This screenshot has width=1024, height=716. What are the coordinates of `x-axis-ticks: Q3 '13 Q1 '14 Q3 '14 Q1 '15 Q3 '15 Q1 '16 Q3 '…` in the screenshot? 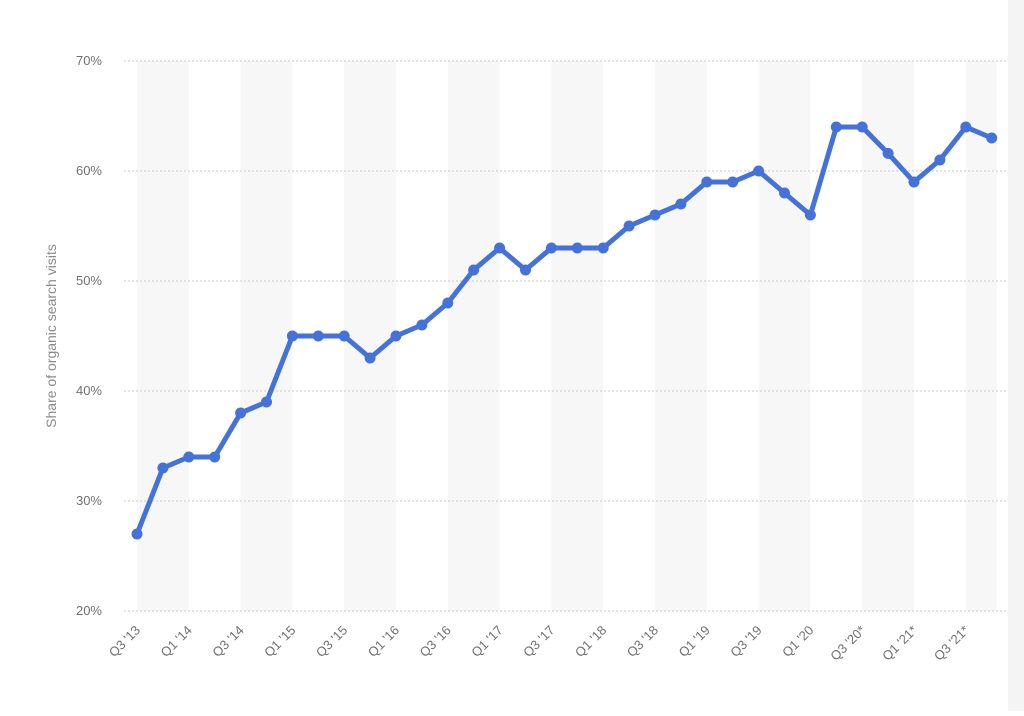 It's located at (539, 643).